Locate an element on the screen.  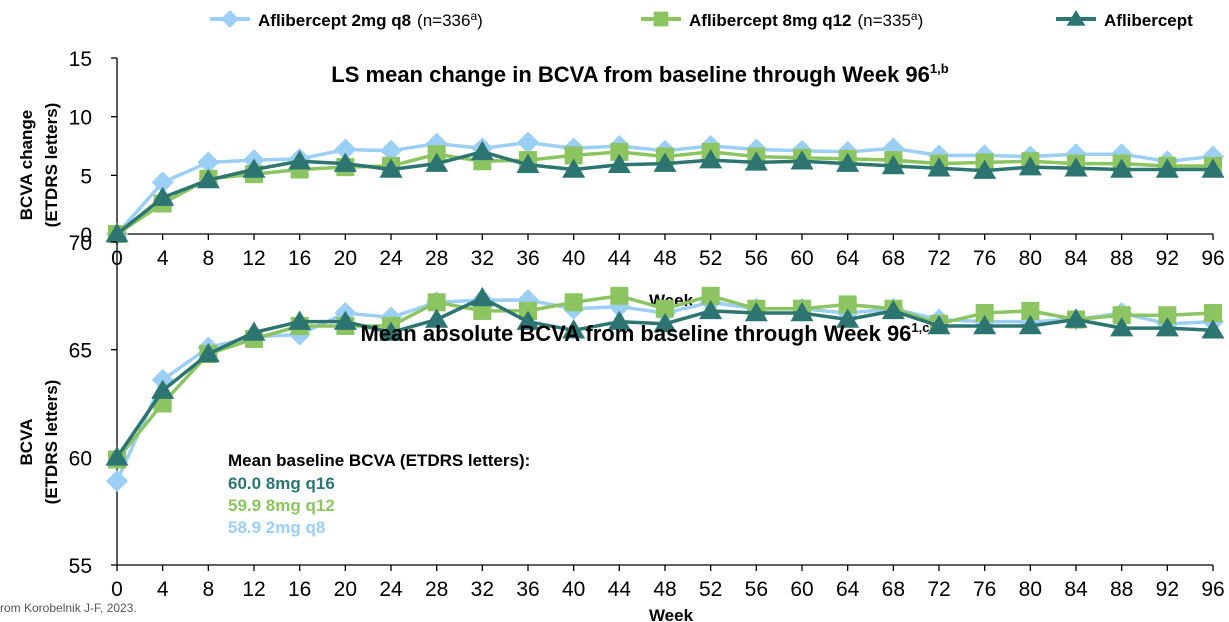
x-tick-label: 40 is located at coordinates (573, 258).